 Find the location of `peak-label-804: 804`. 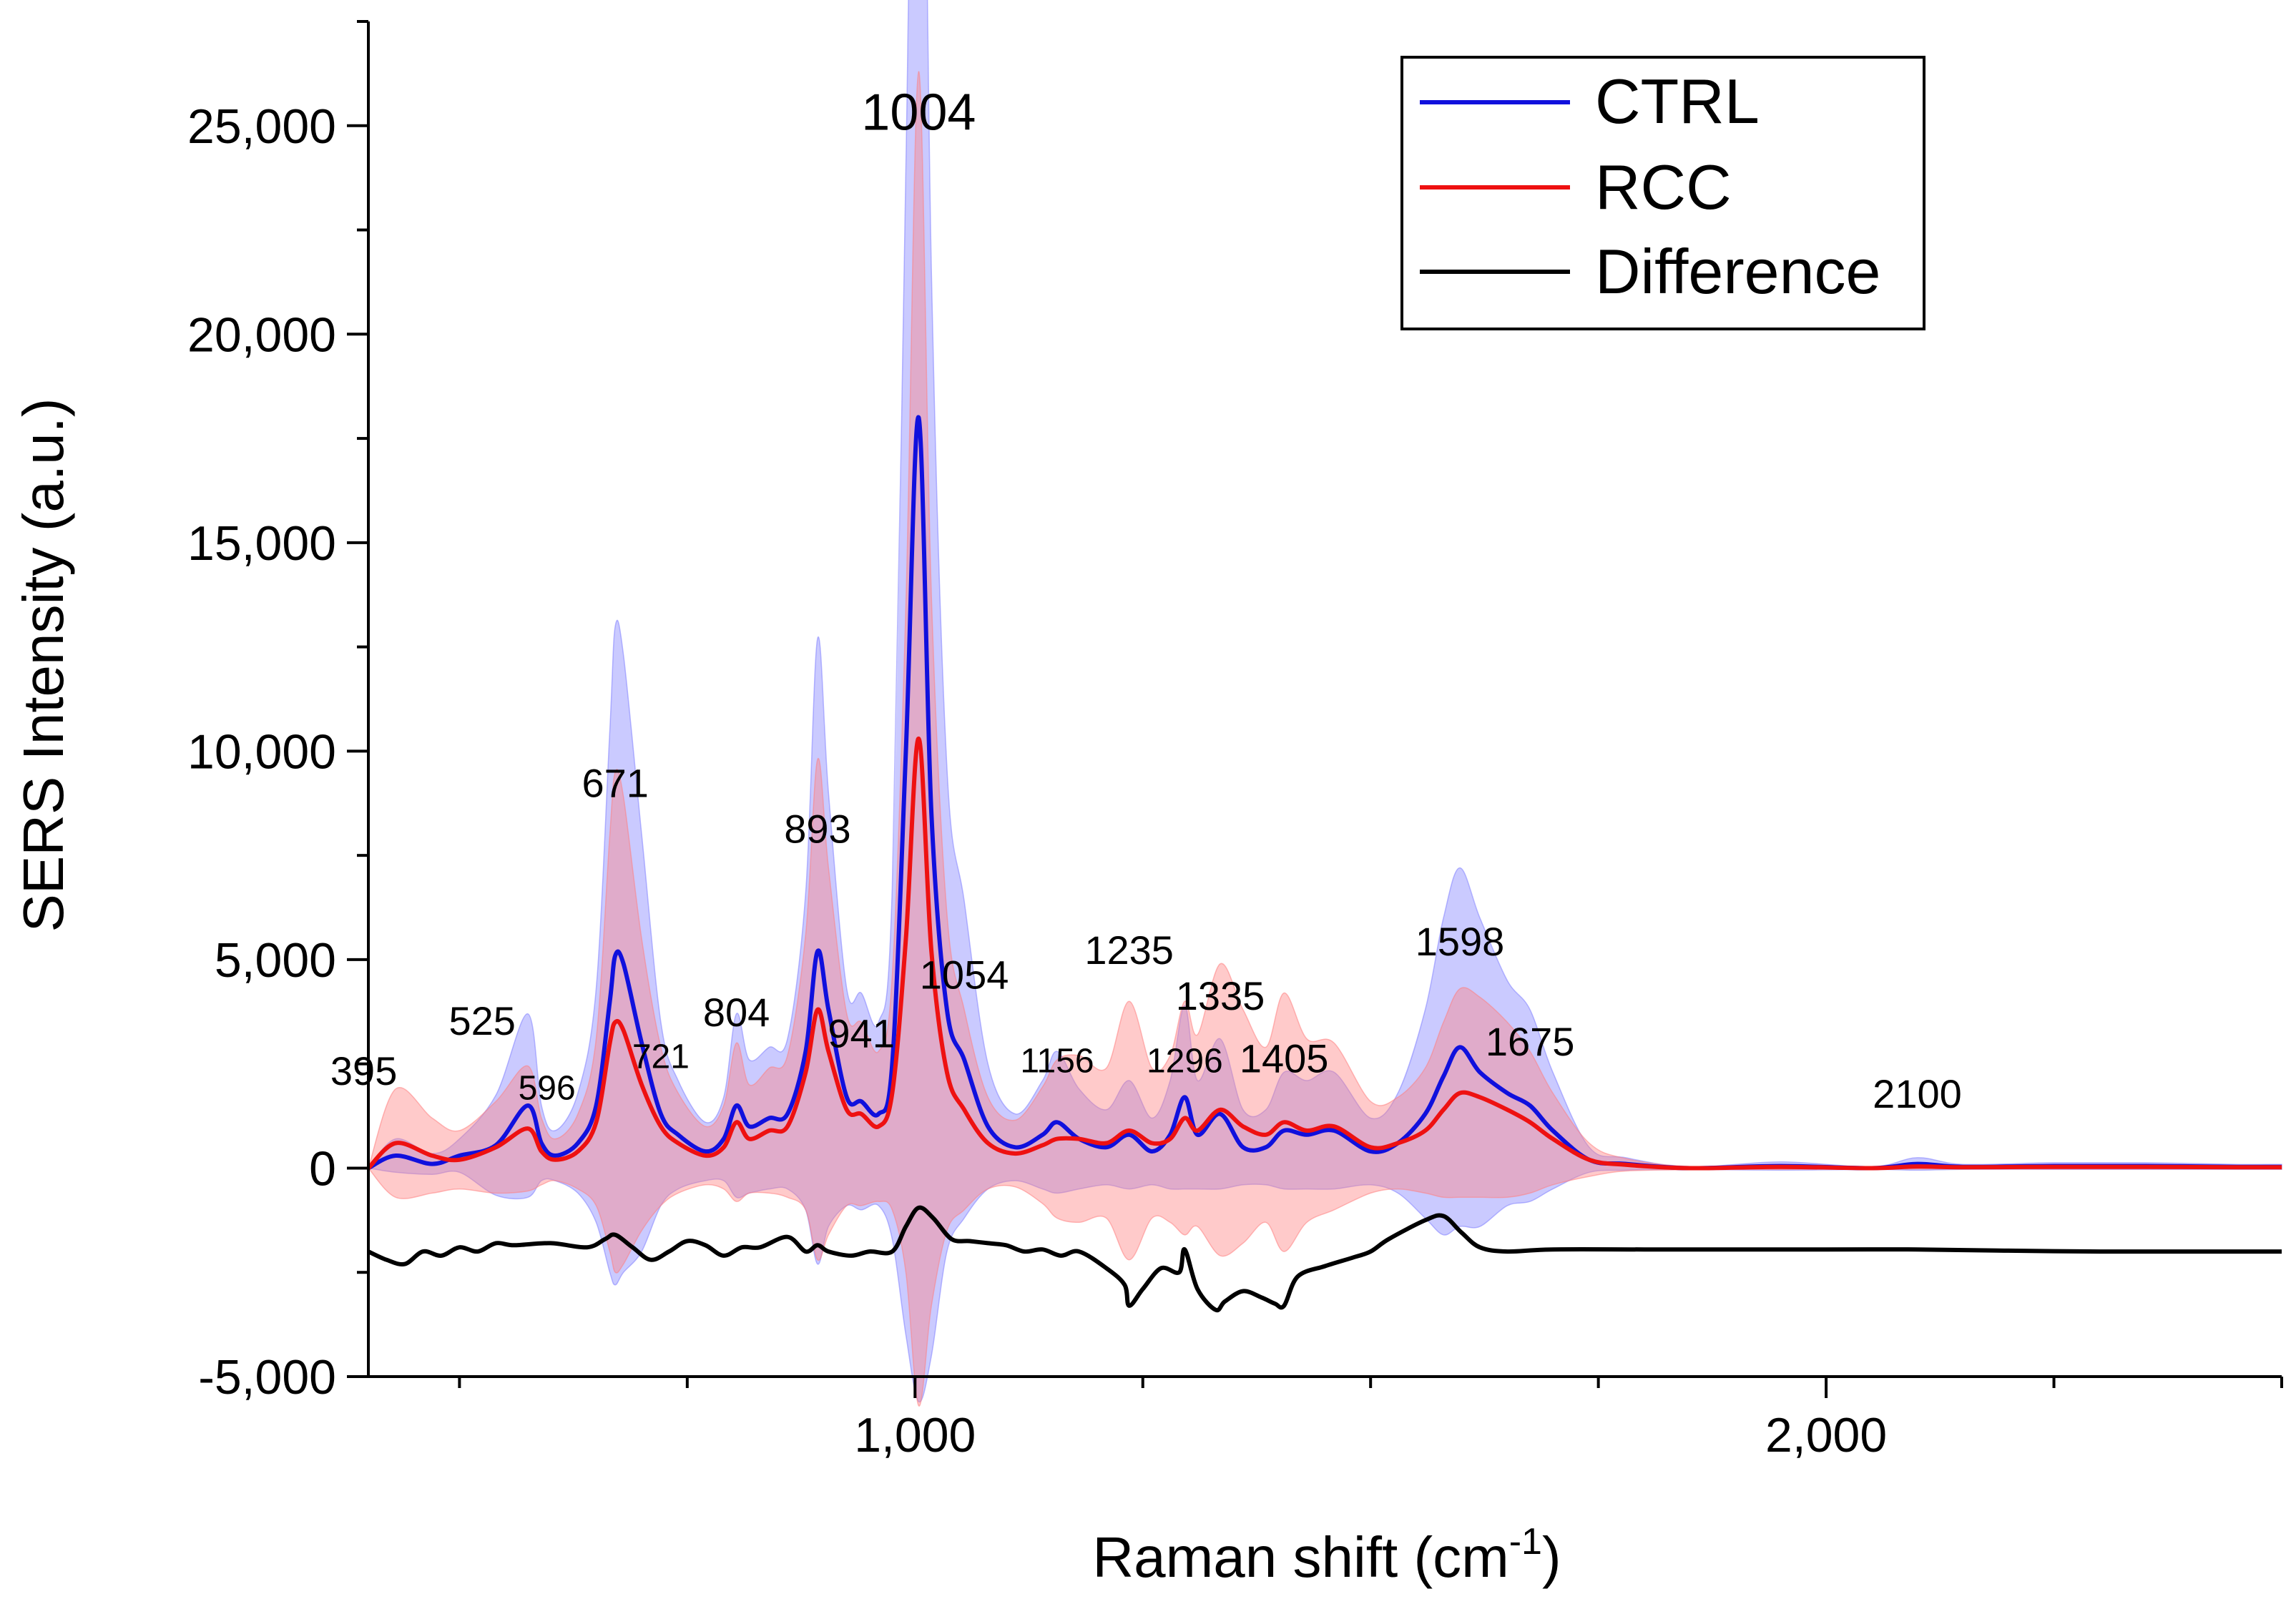

peak-label-804: 804 is located at coordinates (736, 1013).